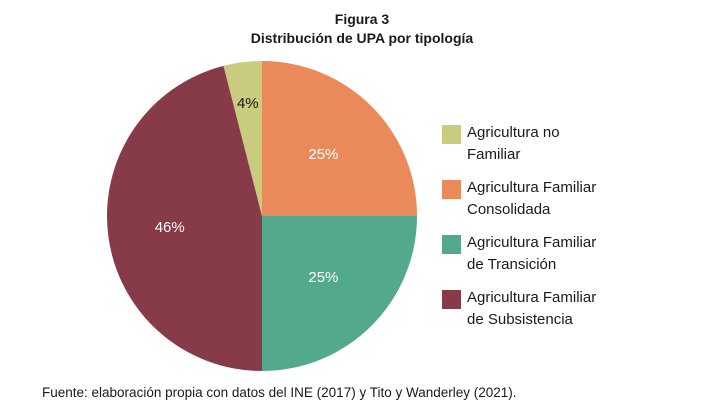 This screenshot has height=420, width=724. I want to click on legend-label: Agricultura Familiar de Subsistencia, so click(532, 308).